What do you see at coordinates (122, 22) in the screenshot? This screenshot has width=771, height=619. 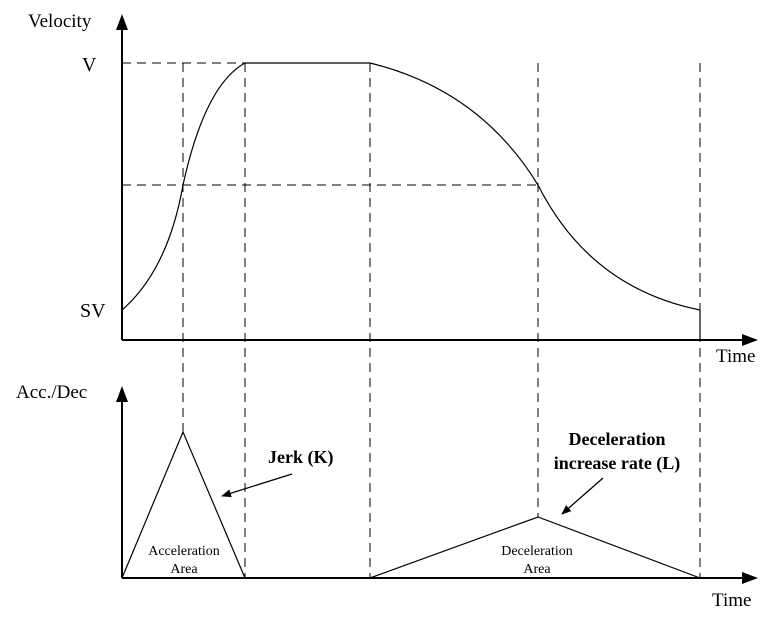 I see `velocity-y-axis-arrow` at bounding box center [122, 22].